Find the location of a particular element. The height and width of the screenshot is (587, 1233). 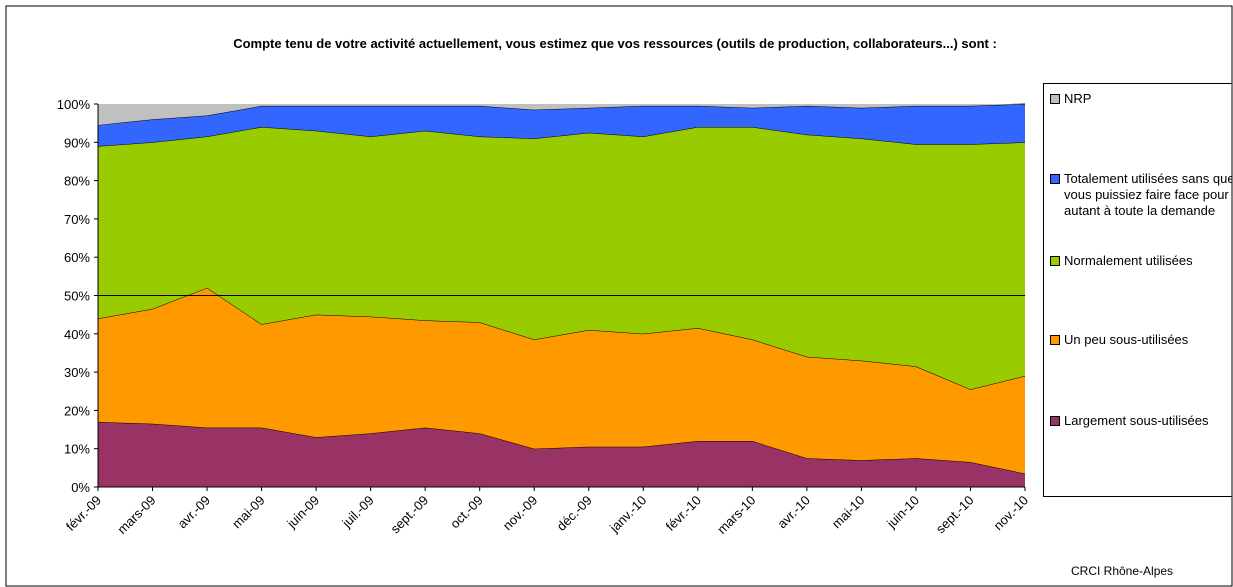

x-tick-label: janv.-10 is located at coordinates (627, 514).